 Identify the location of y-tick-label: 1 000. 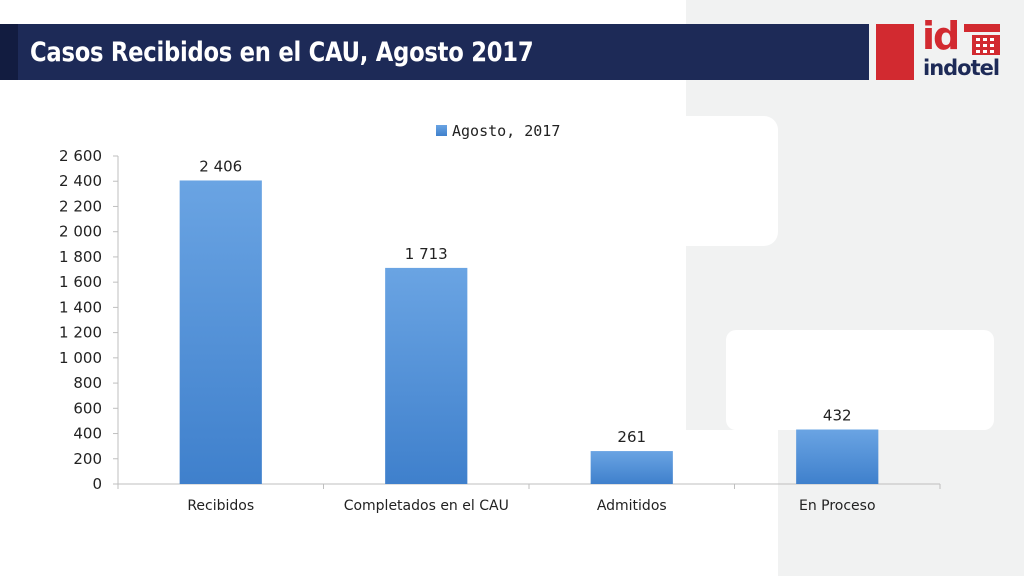
(80, 358).